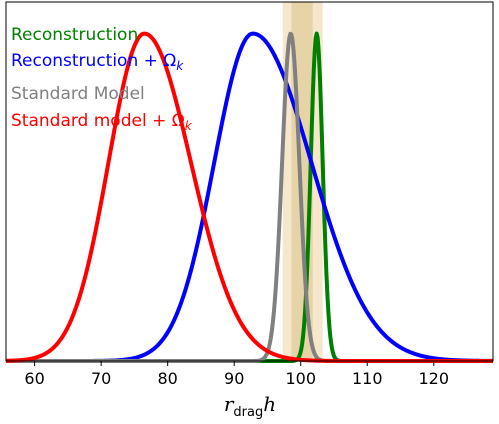  What do you see at coordinates (250, 406) in the screenshot?
I see `x-axis-label: rdragh` at bounding box center [250, 406].